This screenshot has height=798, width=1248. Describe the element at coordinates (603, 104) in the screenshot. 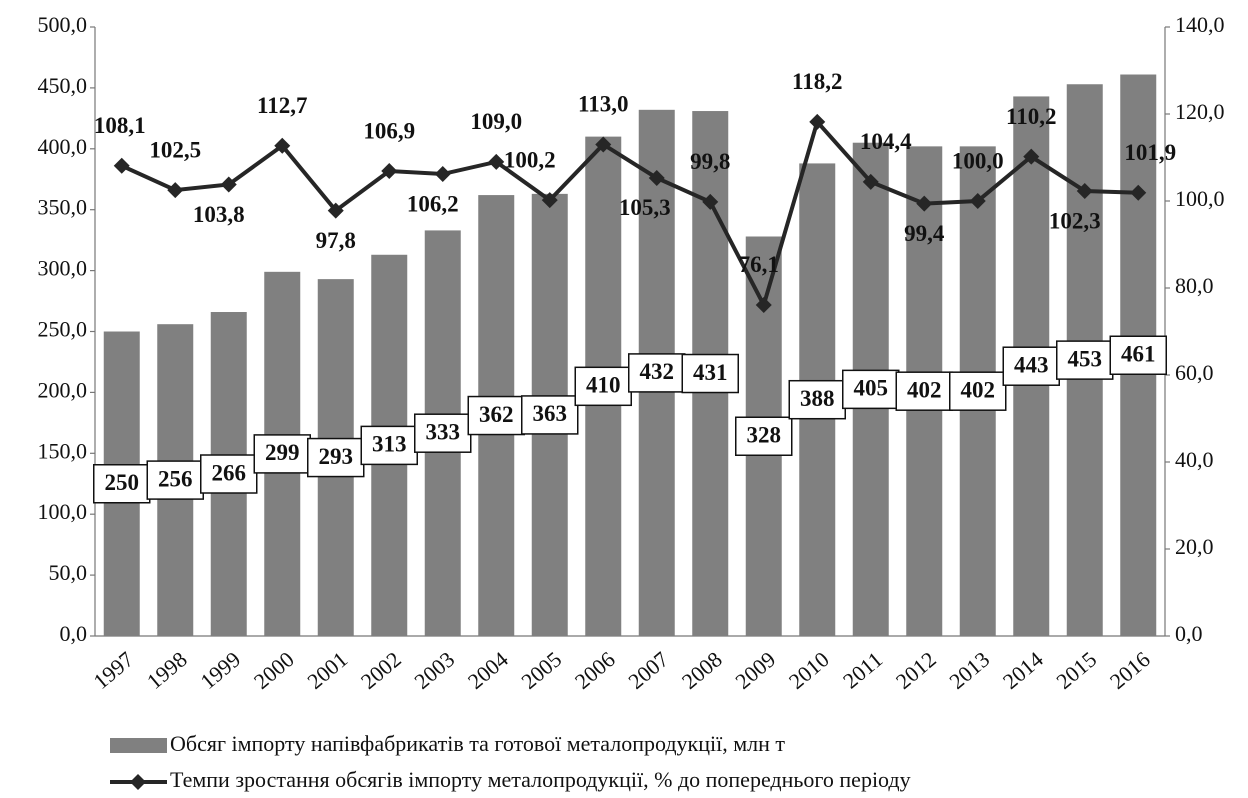

I see `line-label: 113,0` at that location.